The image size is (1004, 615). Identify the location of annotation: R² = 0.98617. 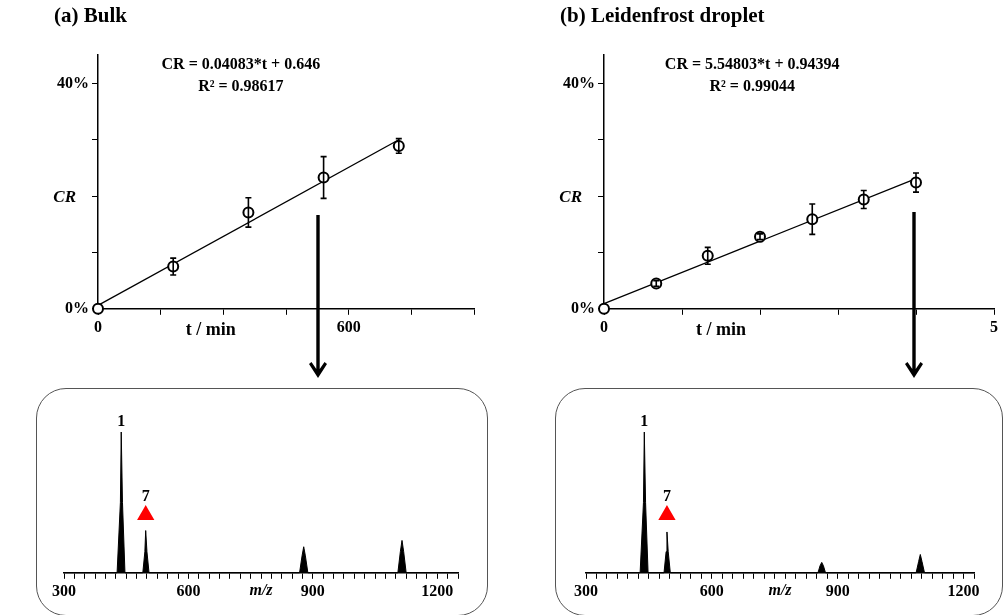
(241, 86).